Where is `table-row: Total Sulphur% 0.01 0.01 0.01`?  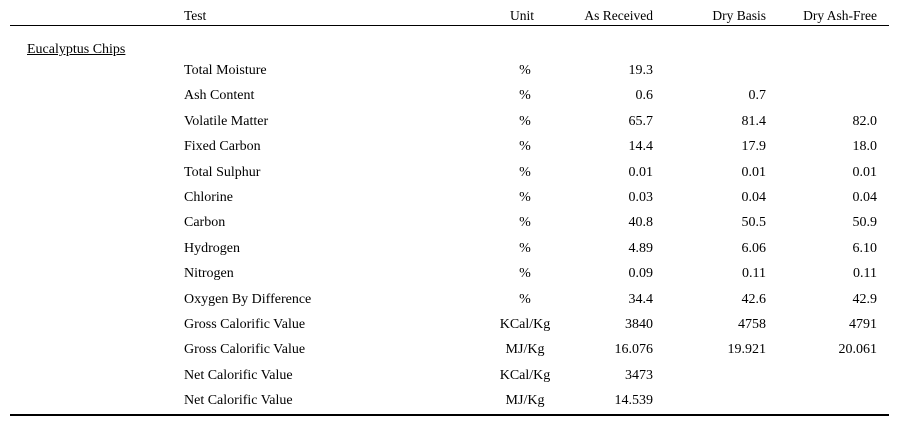
table-row: Total Sulphur% 0.01 0.01 0.01 is located at coordinates (450, 176).